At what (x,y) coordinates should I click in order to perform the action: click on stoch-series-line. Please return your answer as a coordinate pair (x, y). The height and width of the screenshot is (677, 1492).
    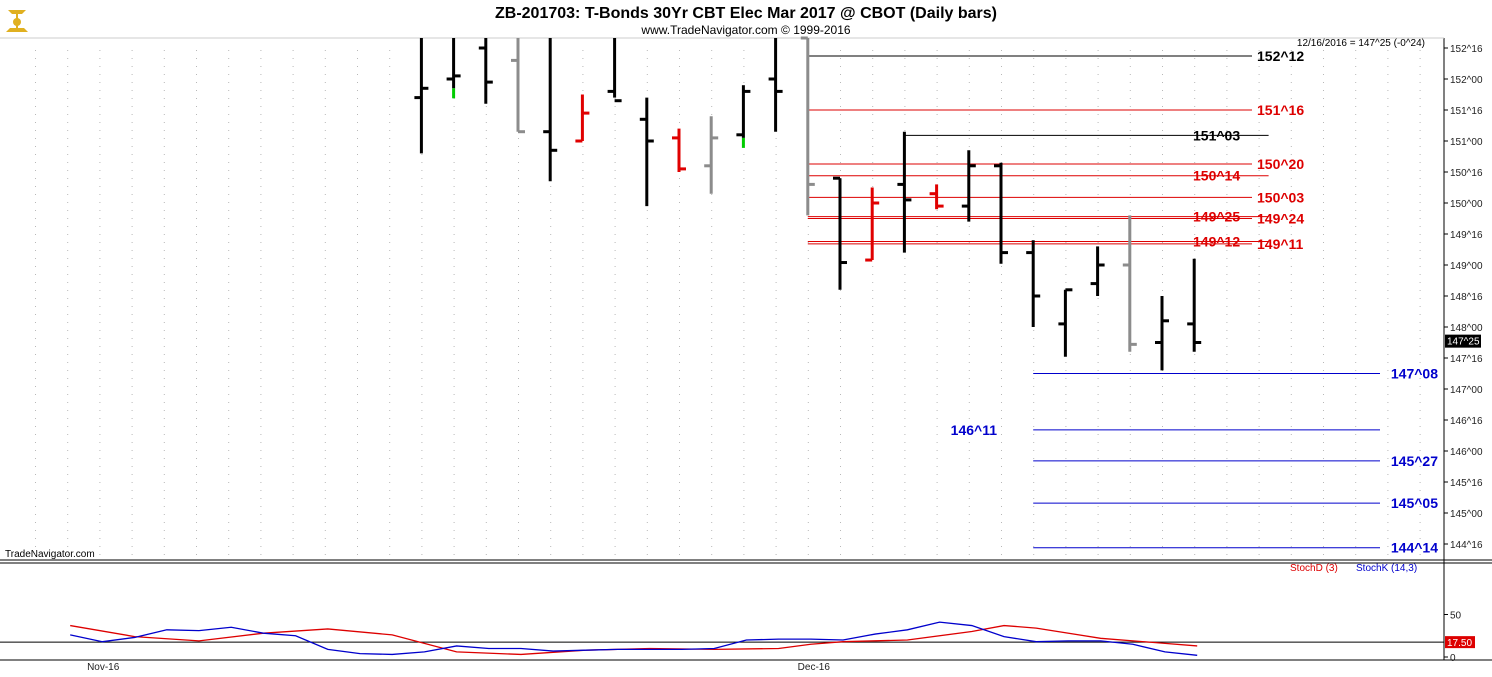
    Looking at the image, I should click on (634, 638).